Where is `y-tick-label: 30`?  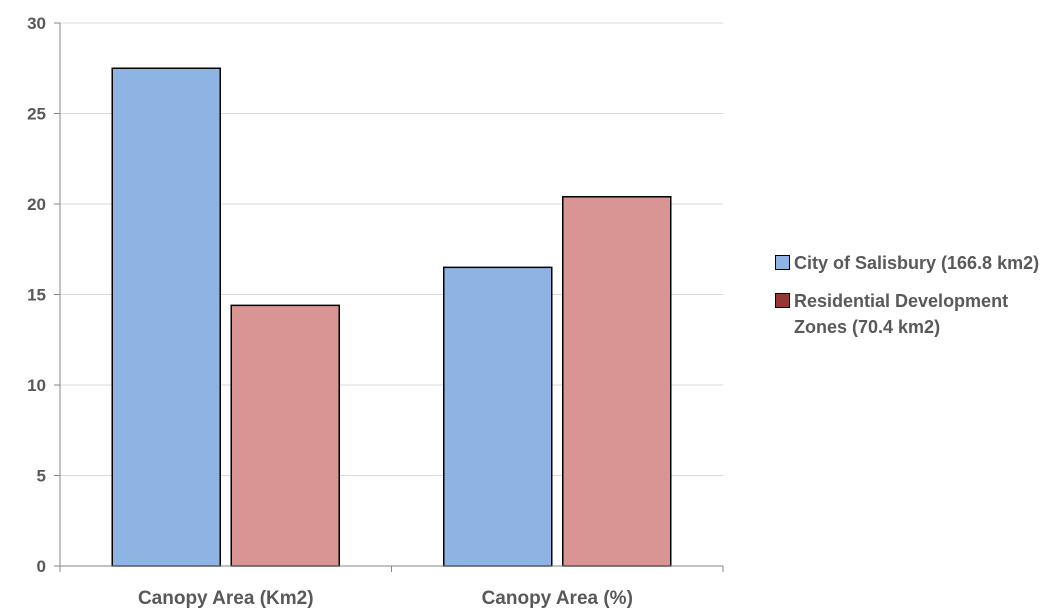 y-tick-label: 30 is located at coordinates (36, 23).